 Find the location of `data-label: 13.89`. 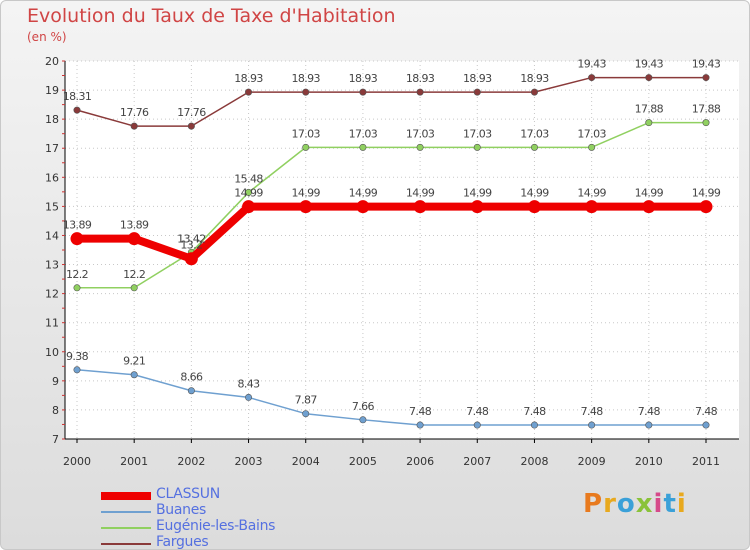

data-label: 13.89 is located at coordinates (77, 225).